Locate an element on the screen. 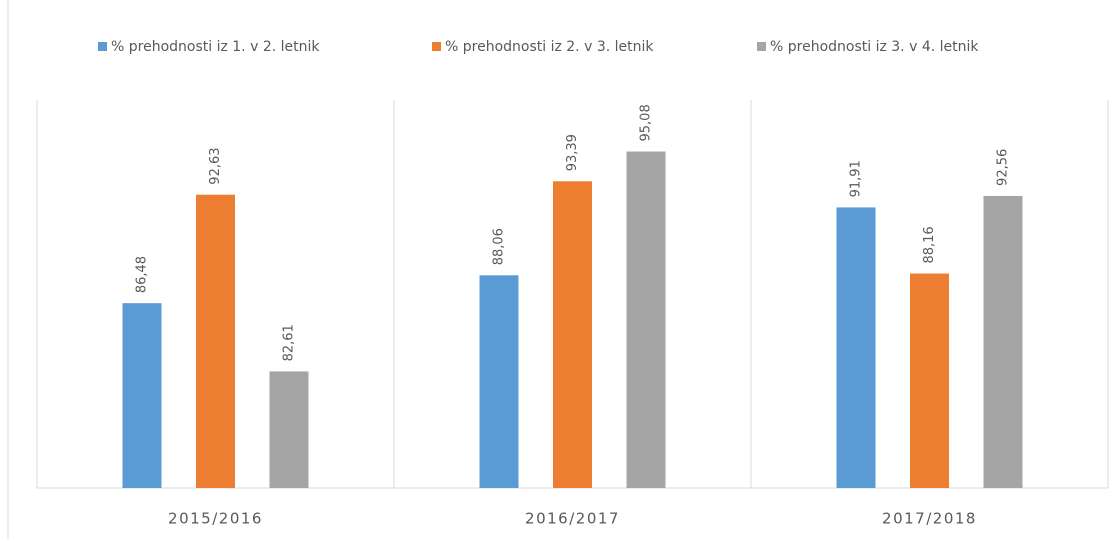  data-label: 92,56 is located at coordinates (1003, 167).